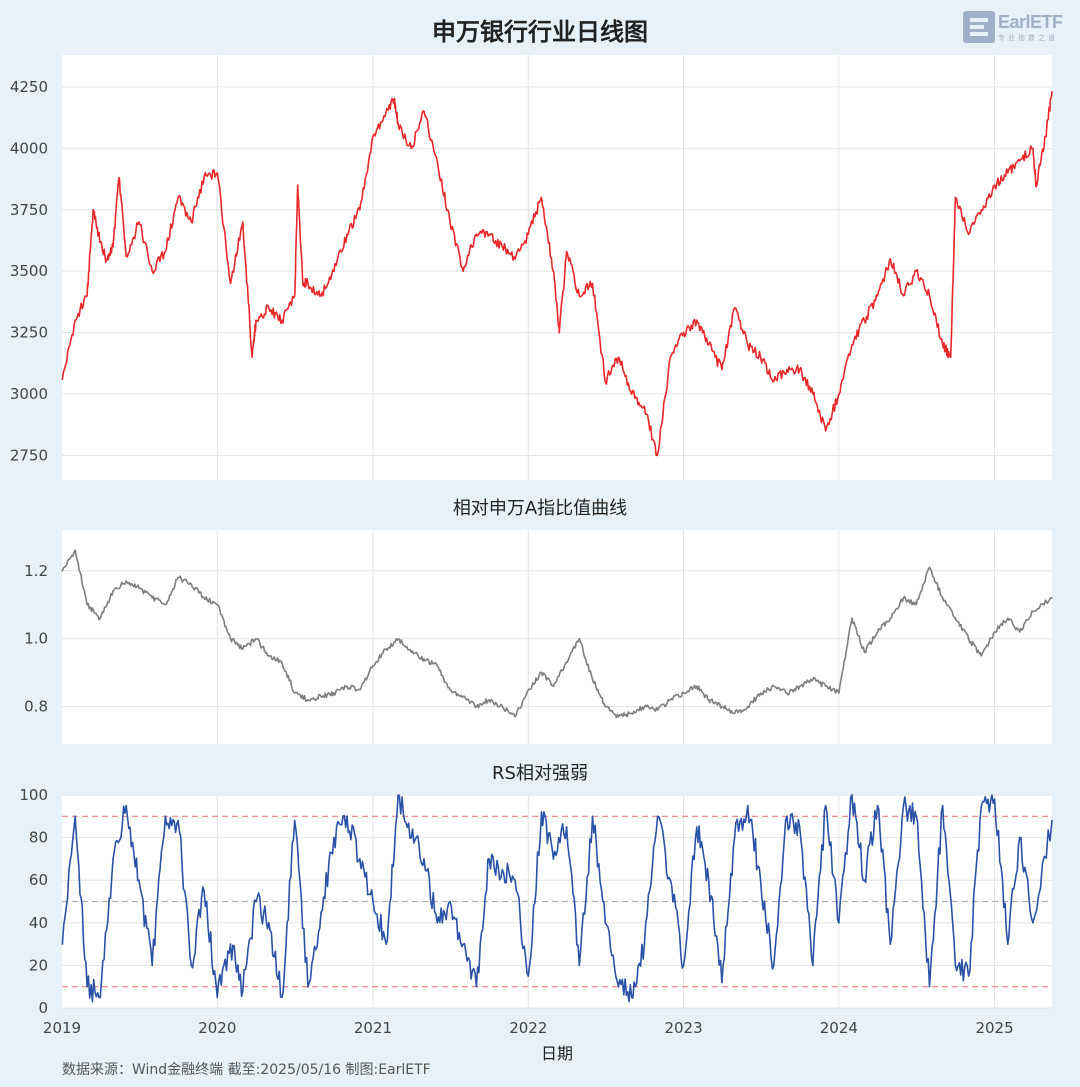 Image resolution: width=1080 pixels, height=1087 pixels. I want to click on ratio-panel-title: 相对申万A指比值曲线, so click(540, 508).